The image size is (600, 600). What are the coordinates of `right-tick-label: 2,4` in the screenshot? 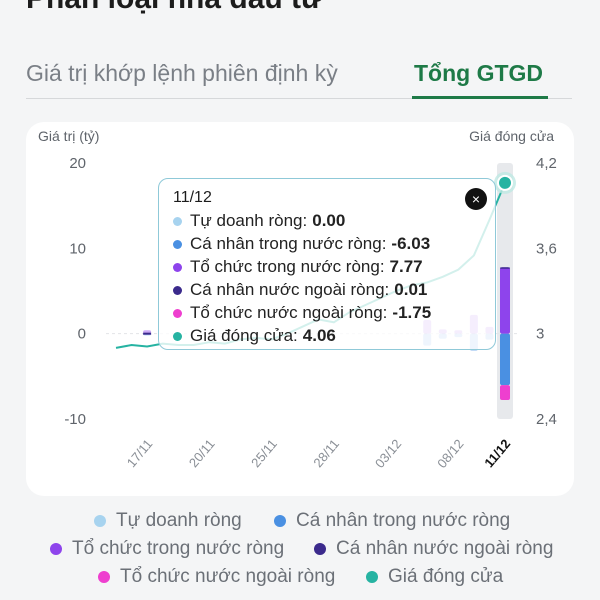 It's located at (546, 419).